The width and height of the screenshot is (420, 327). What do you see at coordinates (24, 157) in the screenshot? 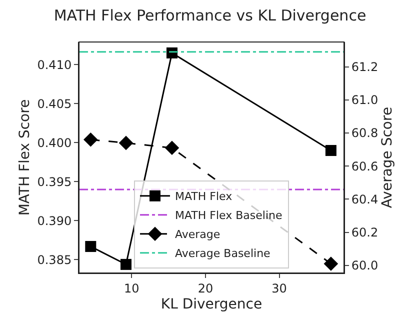
I see `y-axis-title: MATH Flex Score` at bounding box center [24, 157].